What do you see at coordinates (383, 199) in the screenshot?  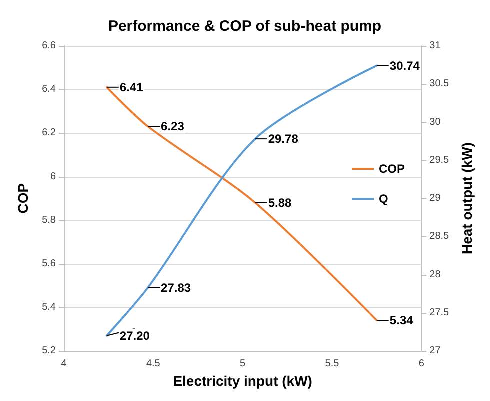 I see `legend-label: Q` at bounding box center [383, 199].